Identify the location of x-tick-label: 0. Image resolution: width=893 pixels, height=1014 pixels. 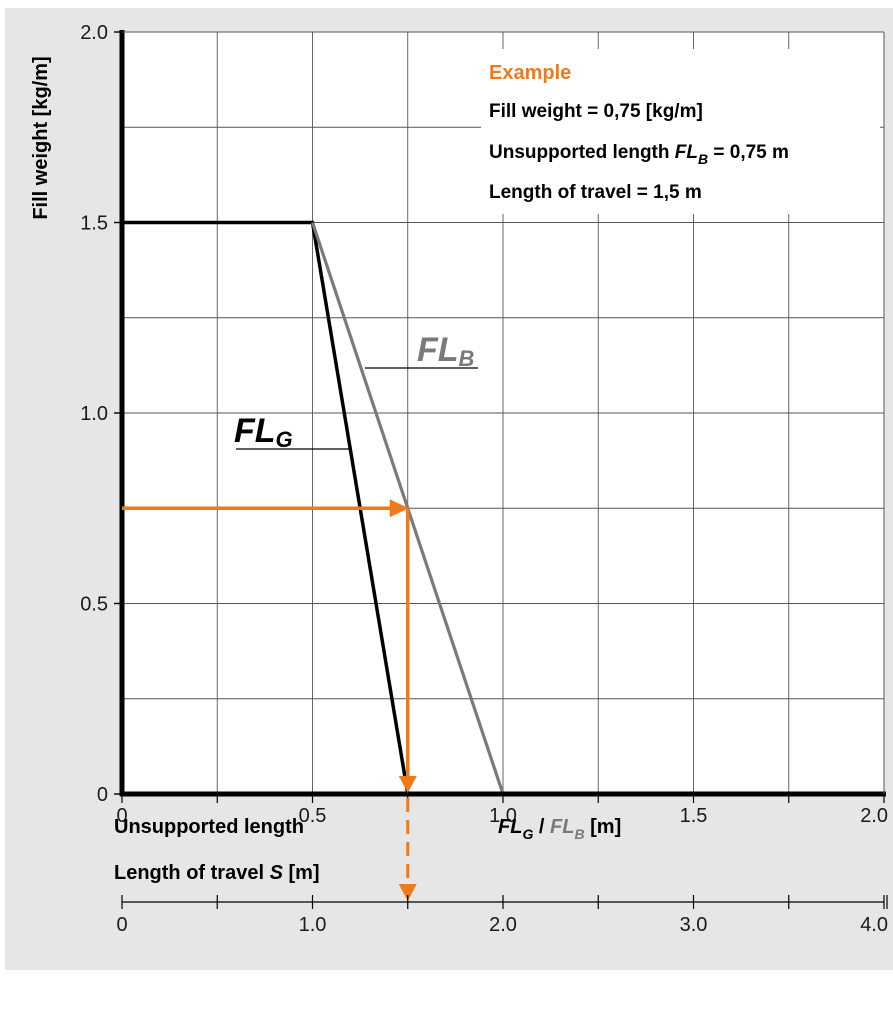
(121, 816).